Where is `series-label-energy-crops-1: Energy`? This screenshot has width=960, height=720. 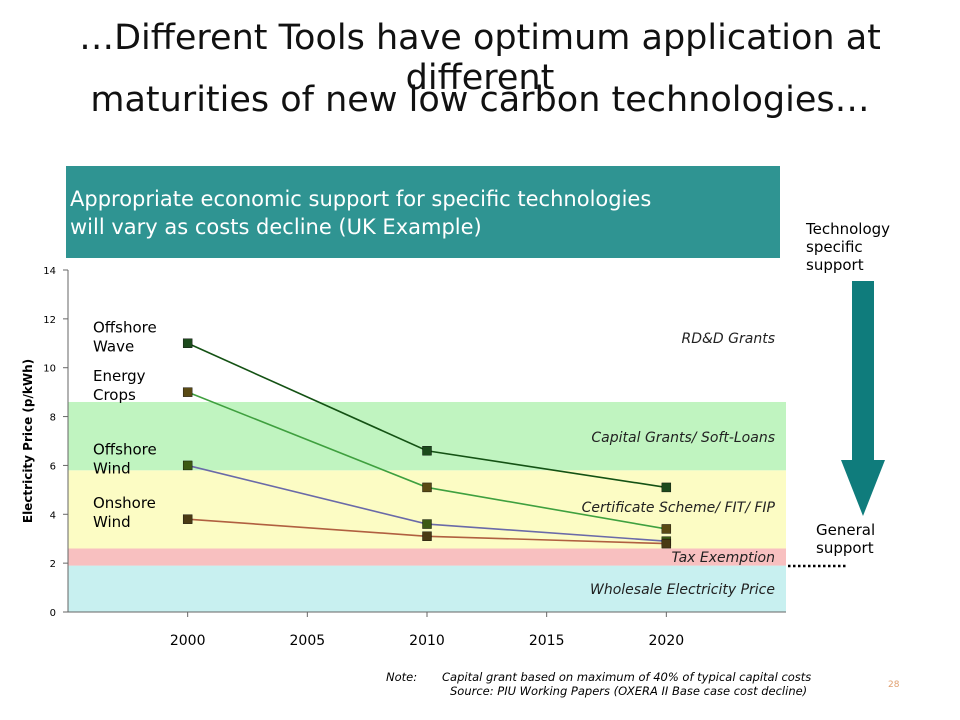 series-label-energy-crops-1: Energy is located at coordinates (119, 376).